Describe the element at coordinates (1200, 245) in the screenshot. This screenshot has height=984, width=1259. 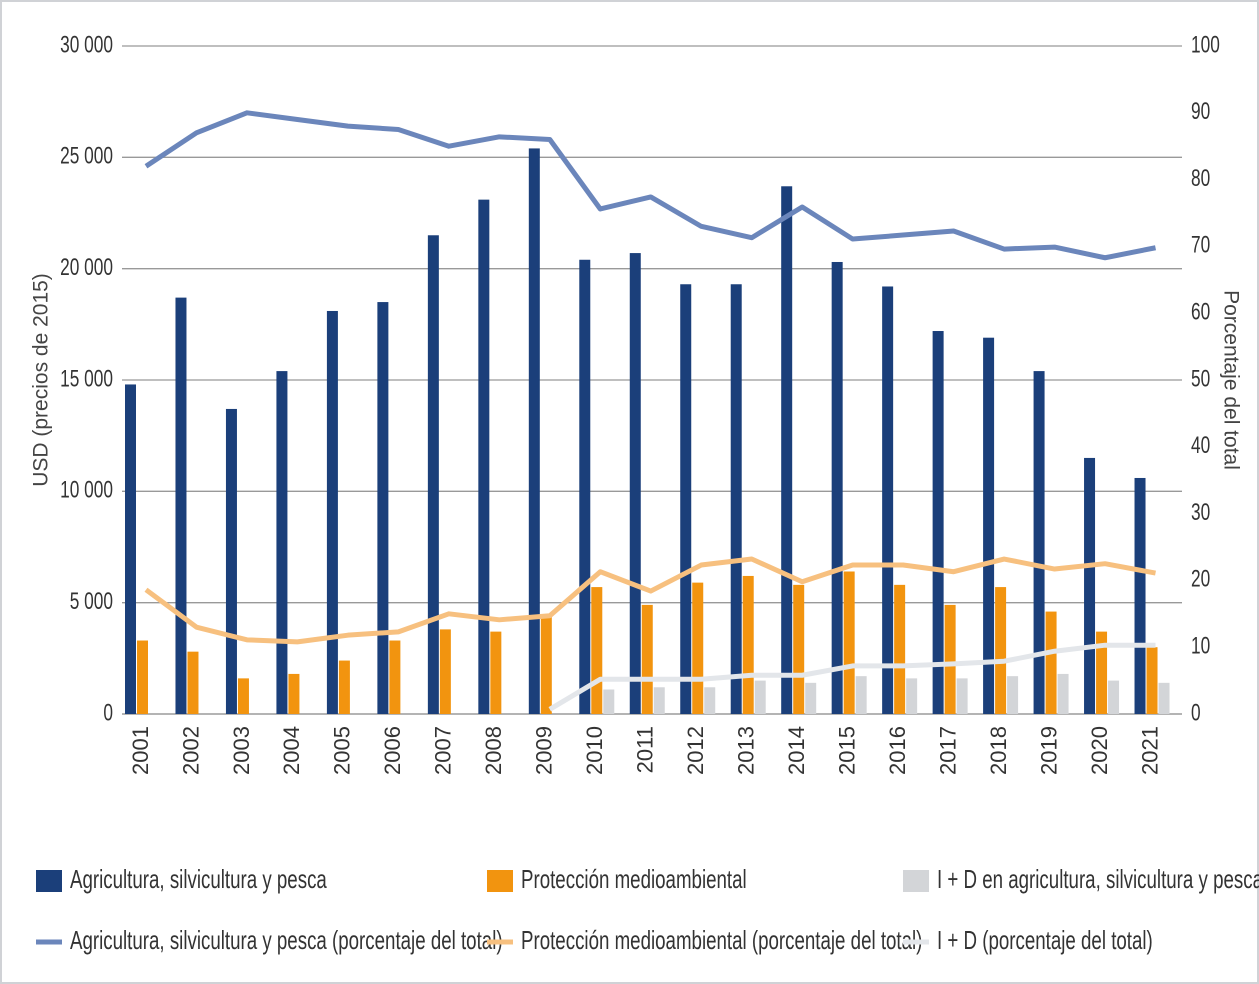
I see `y2-tick-label: 70` at that location.